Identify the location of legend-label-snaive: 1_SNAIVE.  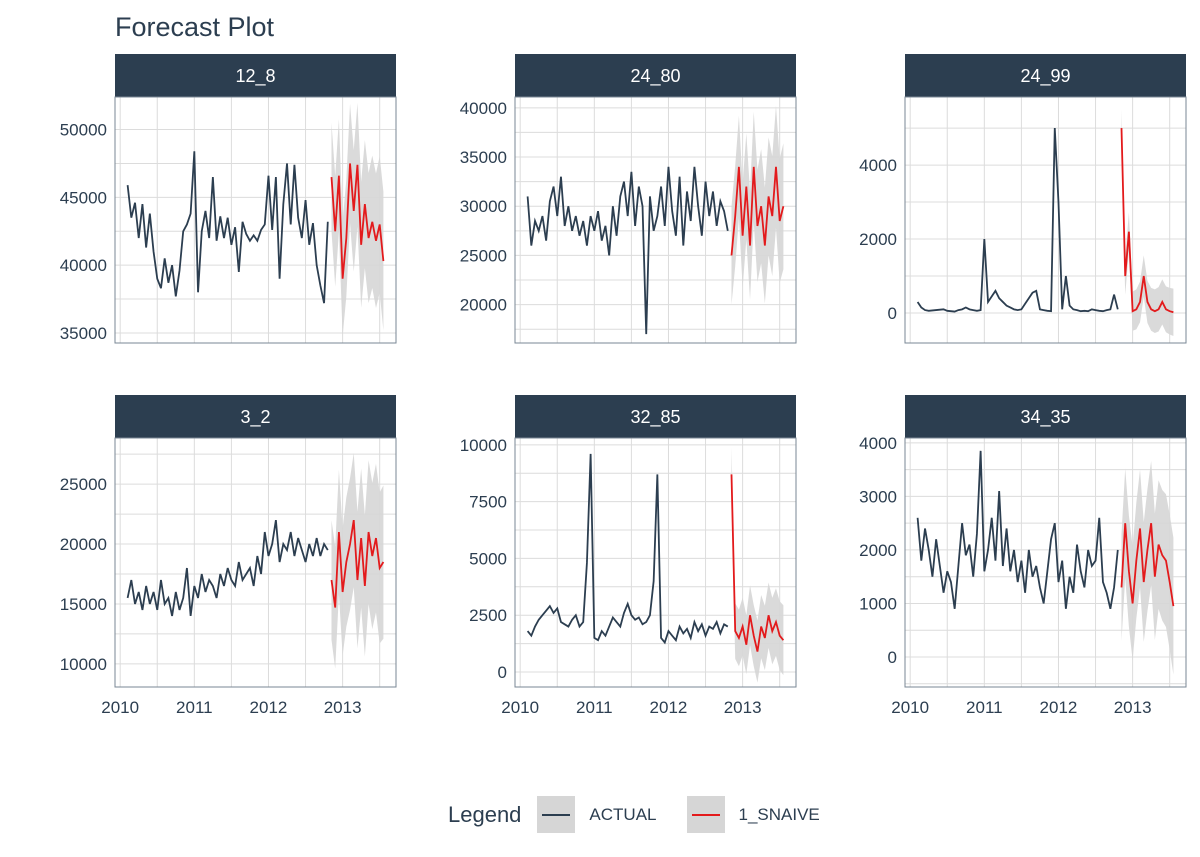
(779, 814).